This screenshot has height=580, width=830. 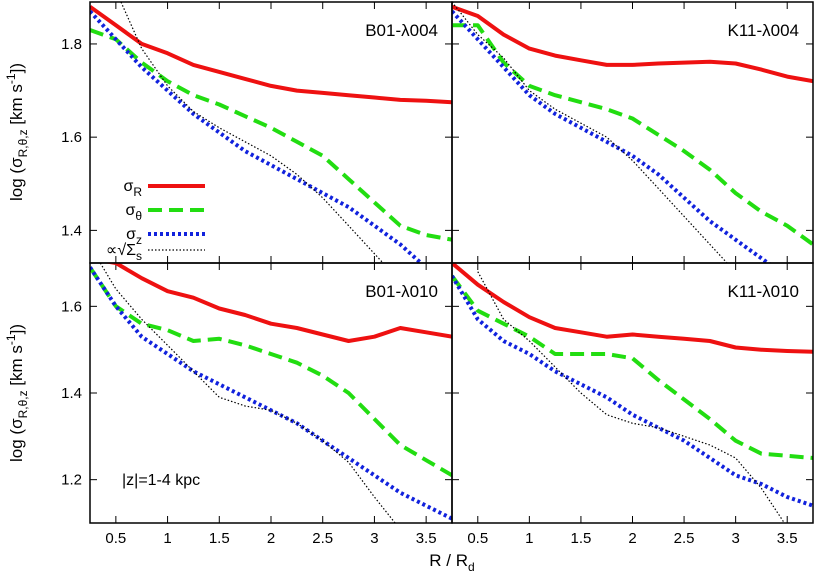 What do you see at coordinates (763, 30) in the screenshot?
I see `panel-title: K11-λ004` at bounding box center [763, 30].